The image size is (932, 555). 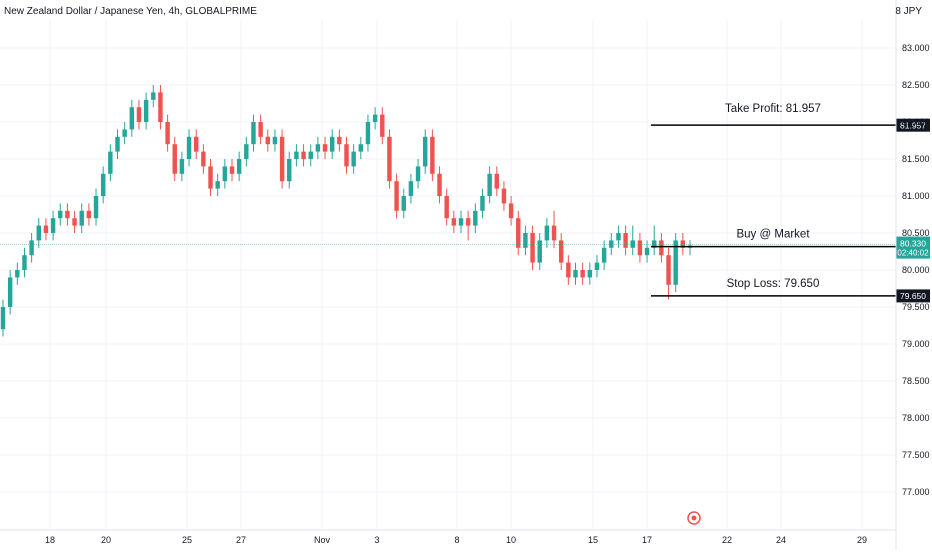 I want to click on x-tick-label: Nov, so click(x=322, y=540).